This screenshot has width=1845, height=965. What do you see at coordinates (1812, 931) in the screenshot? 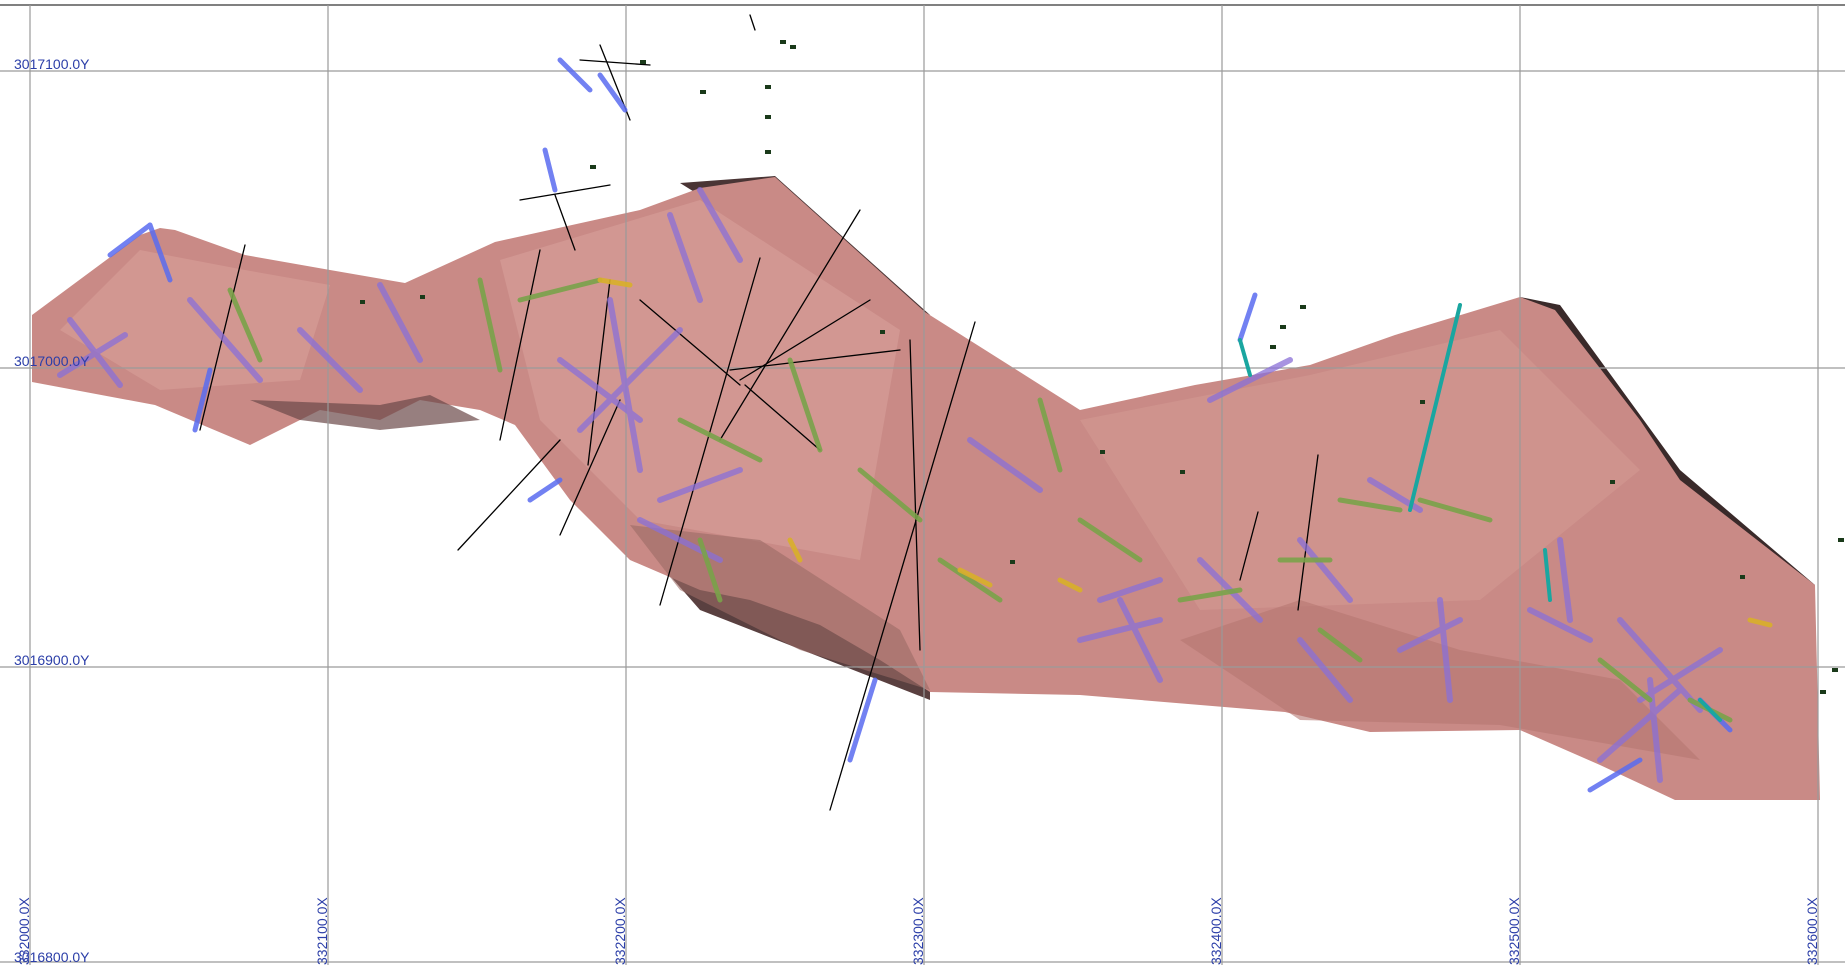
I see `x-tick-label: 332600.0X` at bounding box center [1812, 931].